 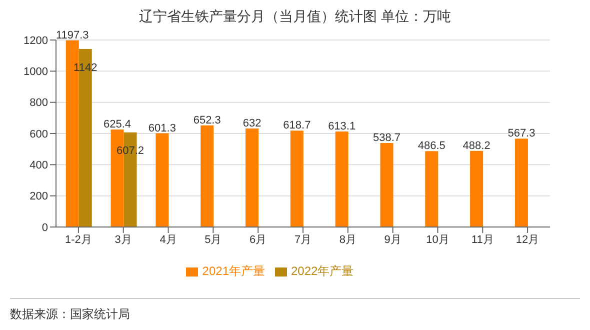 What do you see at coordinates (347, 240) in the screenshot?
I see `x-tick-label: 8月` at bounding box center [347, 240].